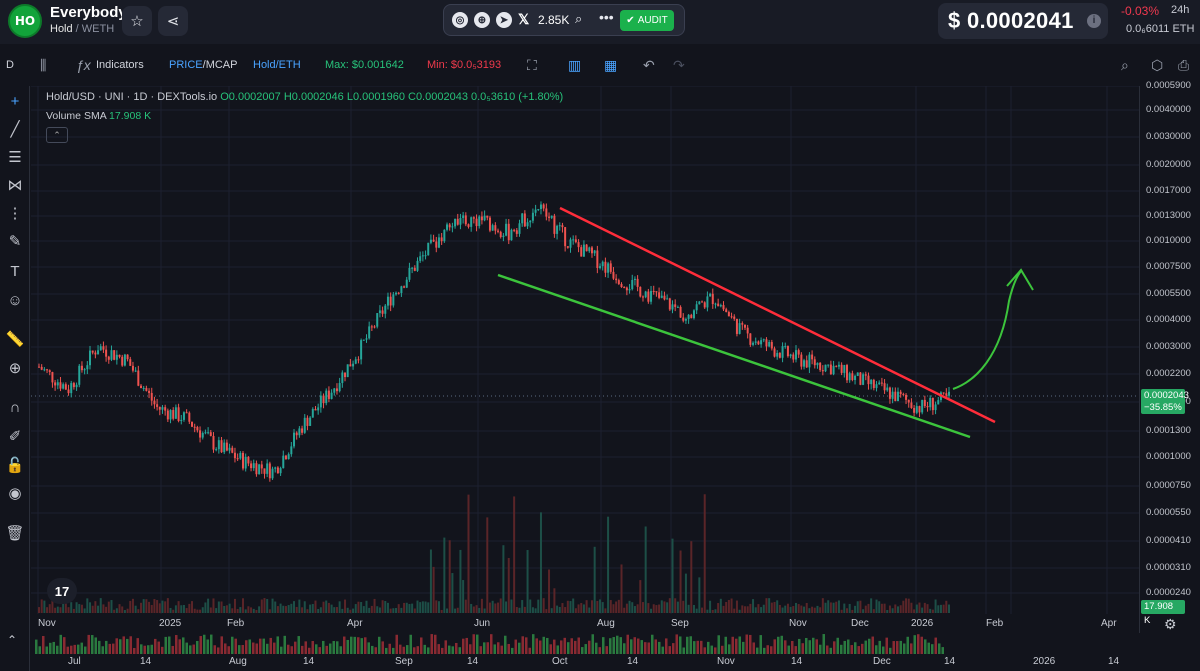 The width and height of the screenshot is (1200, 671). I want to click on time-label: Aug, so click(606, 623).